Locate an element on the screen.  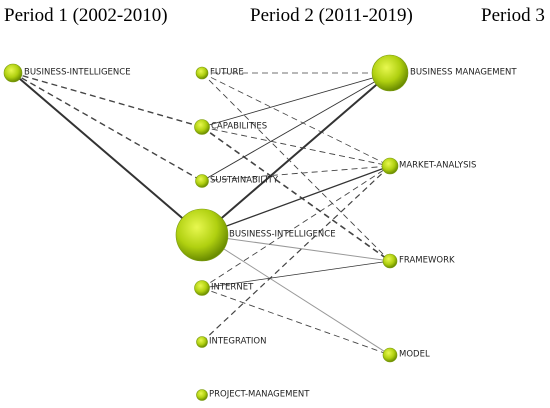
node-label: FUTURE is located at coordinates (227, 73).